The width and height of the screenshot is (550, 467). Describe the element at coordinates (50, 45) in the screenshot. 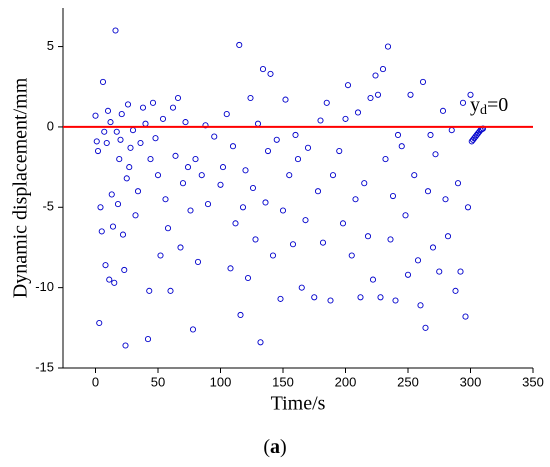

I see `y-tick-label: 5` at that location.